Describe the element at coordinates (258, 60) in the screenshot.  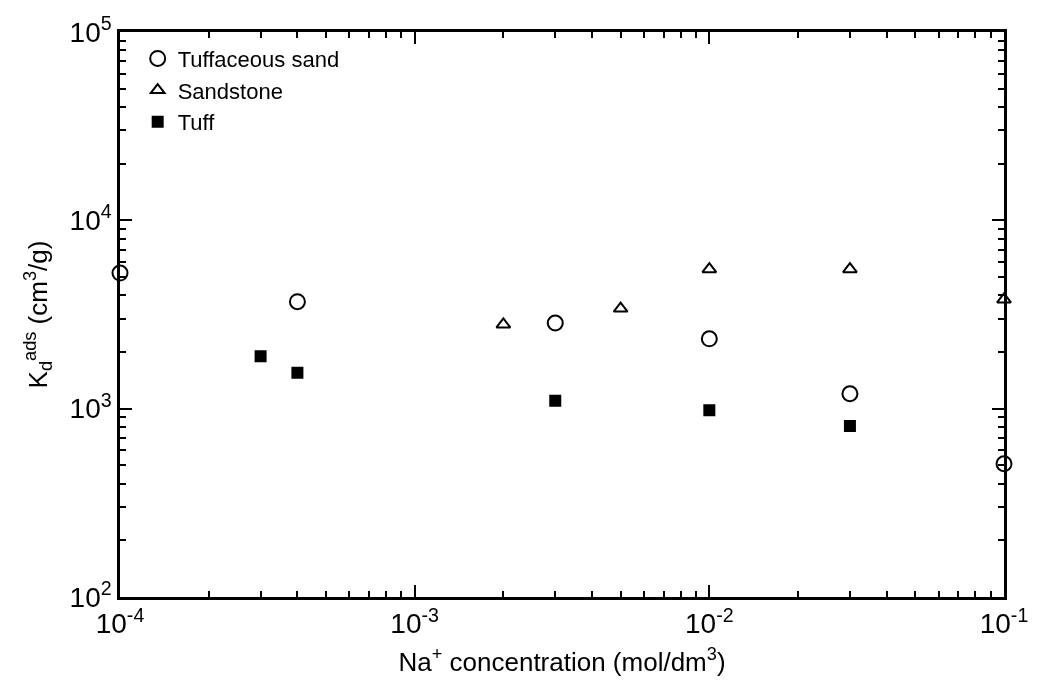
I see `legend-label: Tuffaceous sand` at that location.